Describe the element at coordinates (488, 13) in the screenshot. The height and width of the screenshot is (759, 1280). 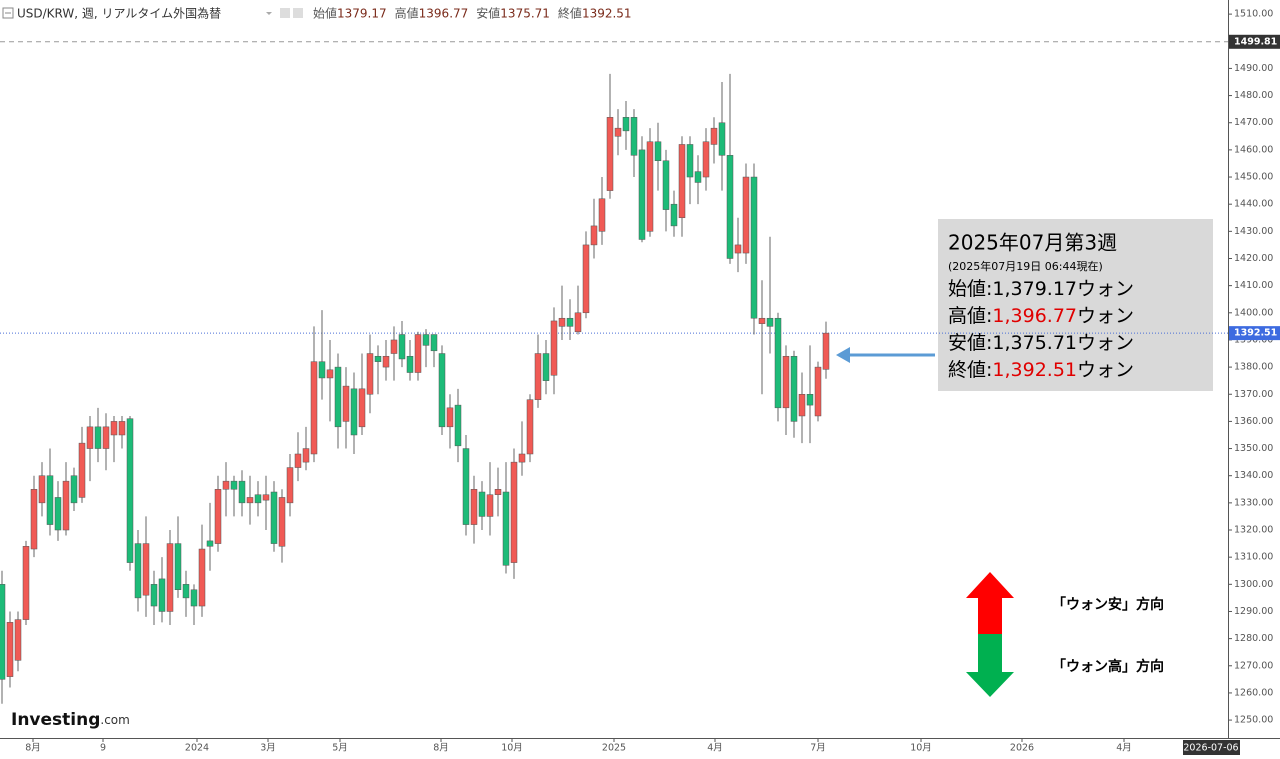
I see `legend-label: 安値` at that location.